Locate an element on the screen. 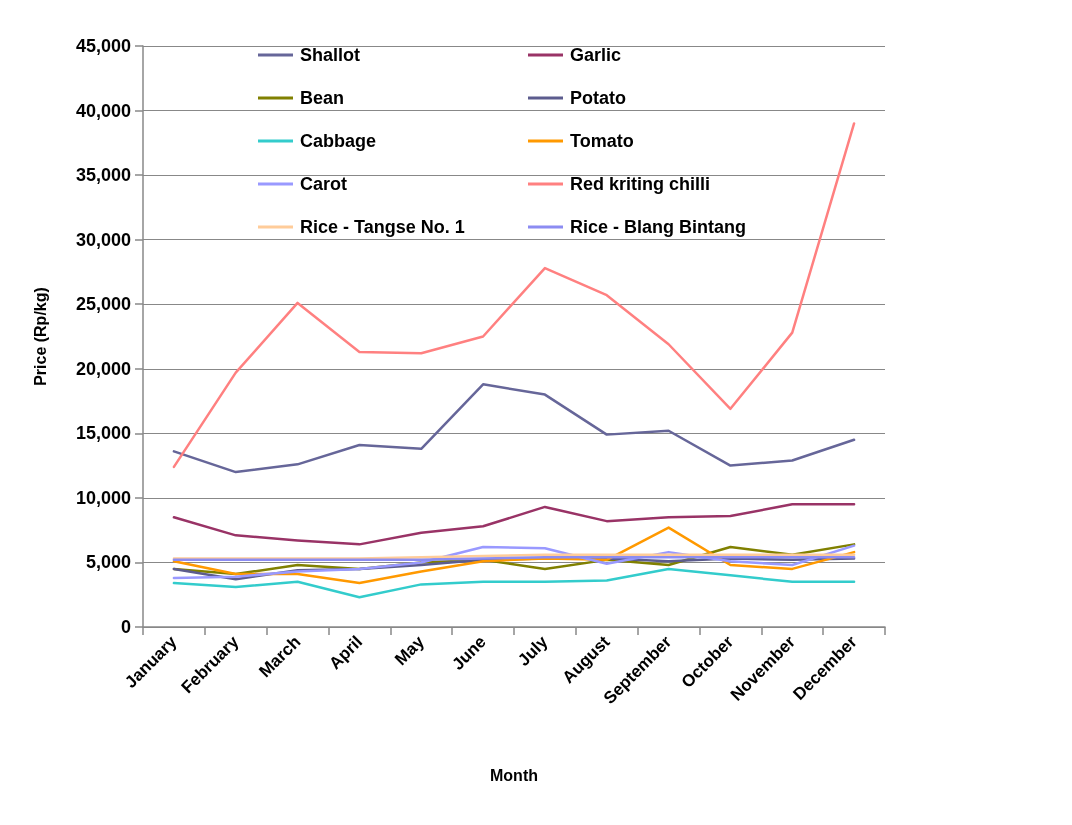 This screenshot has width=1072, height=825. legend-label: Garlic is located at coordinates (596, 55).